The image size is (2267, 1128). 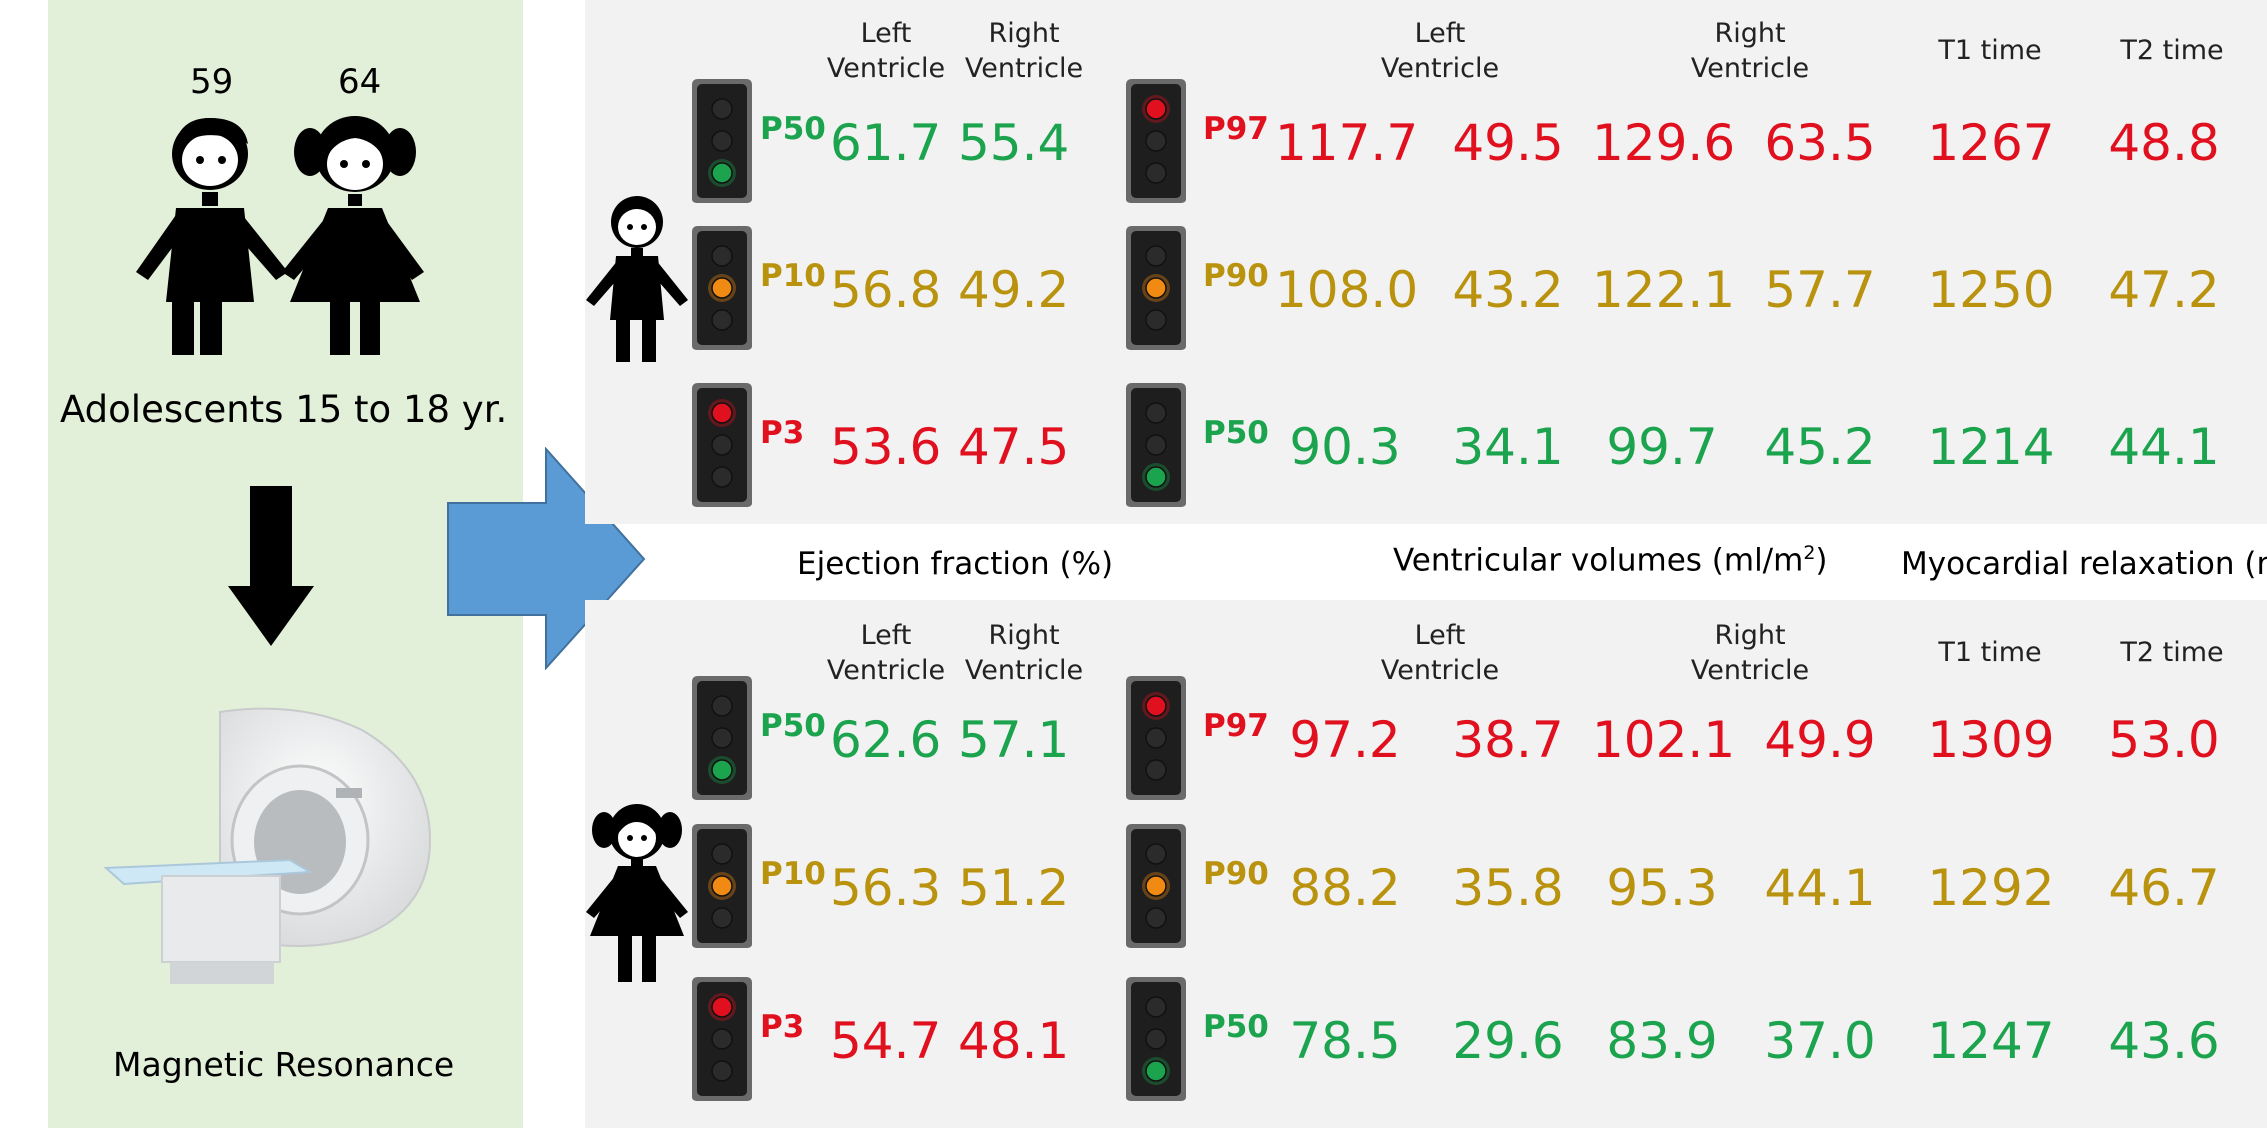 I want to click on vol-left-edv-value: 108.0, so click(x=1347, y=290).